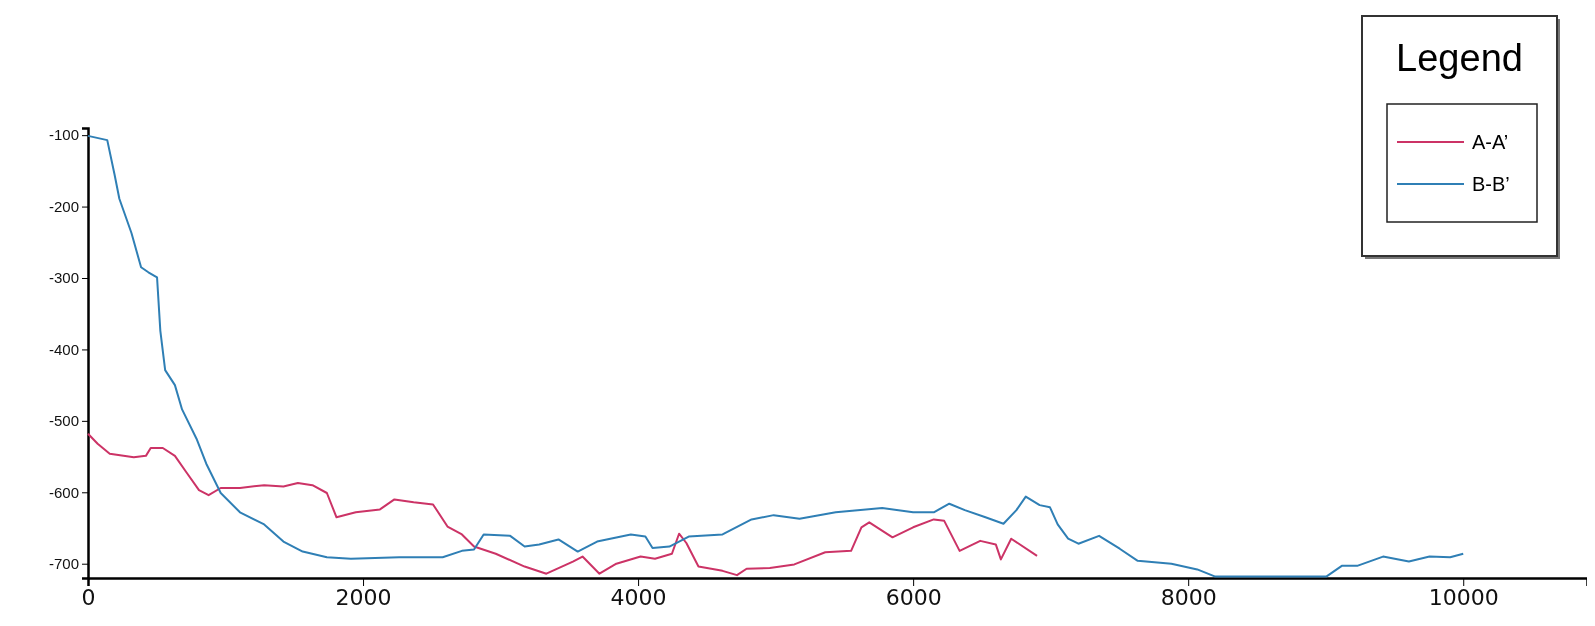 This screenshot has width=1595, height=626. Describe the element at coordinates (1491, 184) in the screenshot. I see `legend-label: B-B’` at that location.